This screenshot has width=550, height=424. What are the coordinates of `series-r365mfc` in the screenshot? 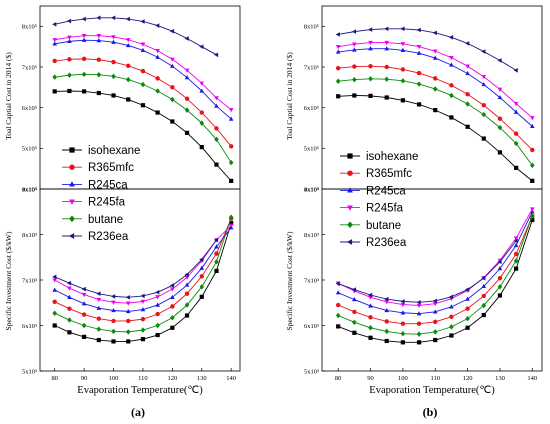 It's located at (435, 108).